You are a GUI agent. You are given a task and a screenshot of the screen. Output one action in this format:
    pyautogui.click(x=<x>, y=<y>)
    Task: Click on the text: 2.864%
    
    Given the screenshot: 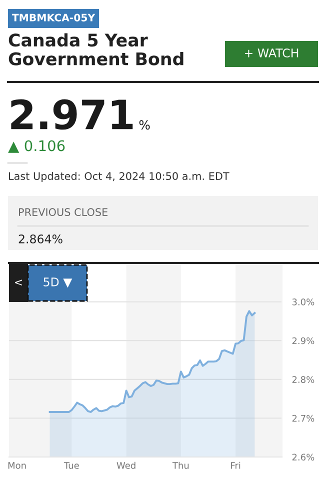 What is the action you would take?
    pyautogui.click(x=40, y=239)
    